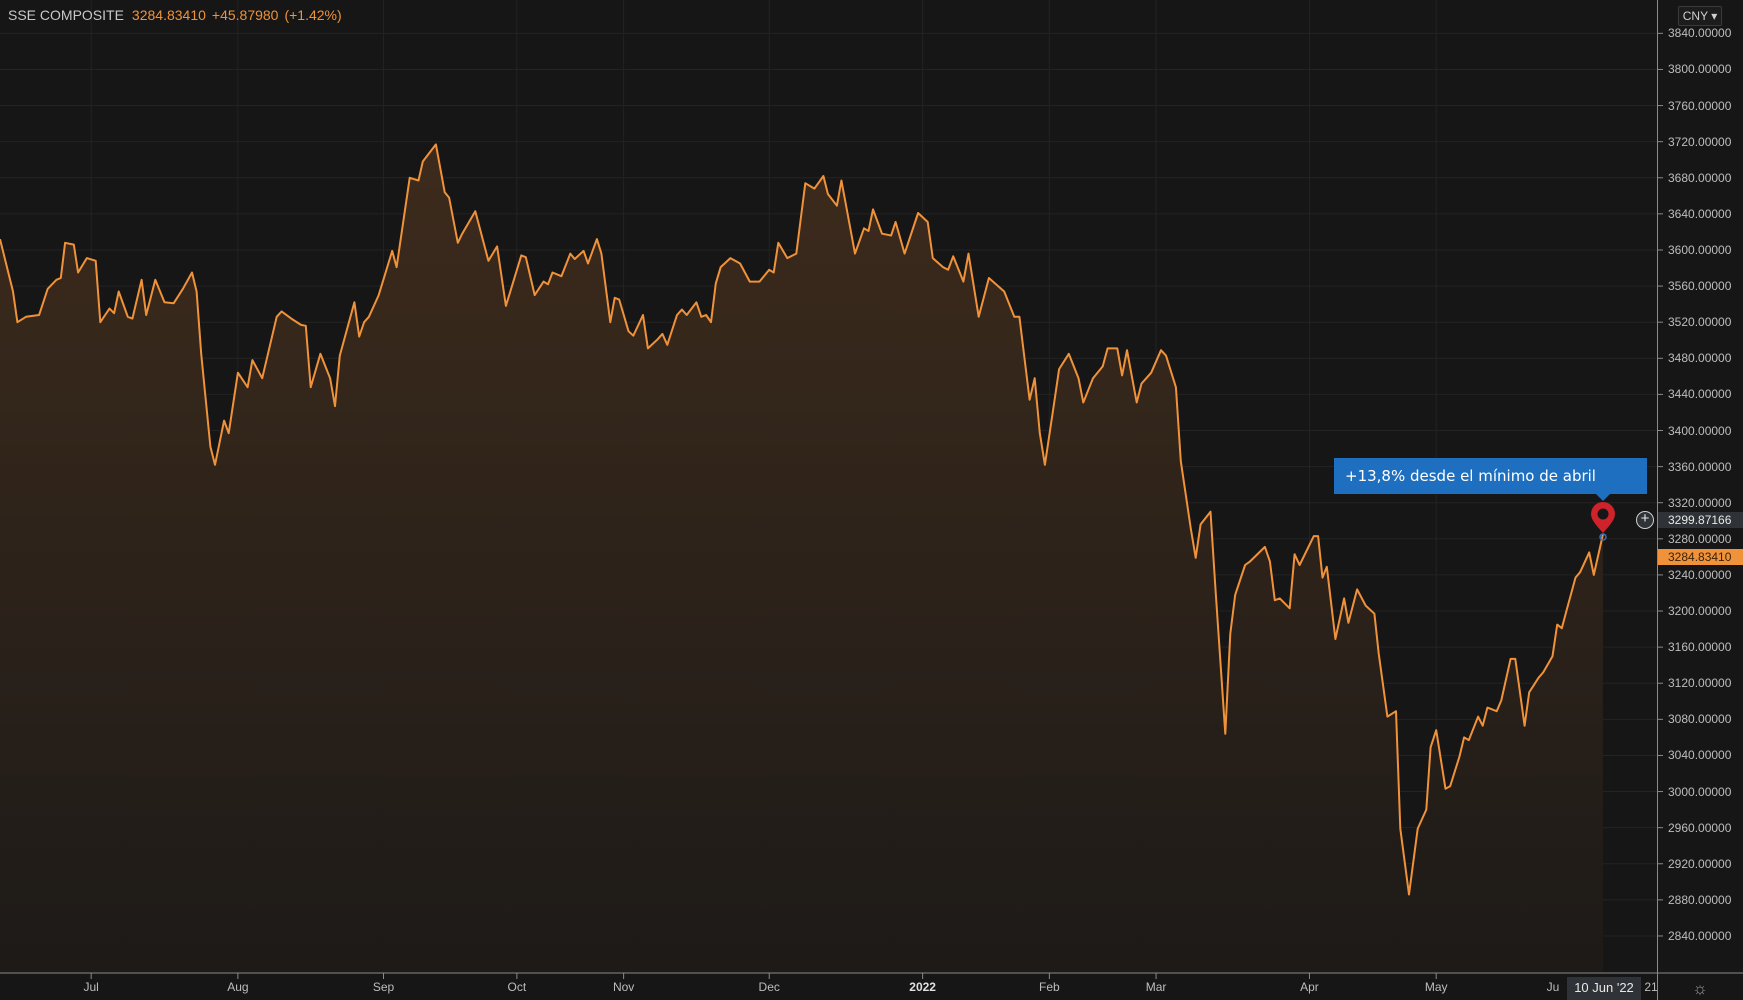 This screenshot has width=1743, height=1000. Describe the element at coordinates (1700, 466) in the screenshot. I see `y-tick-label: 3360.00000` at that location.